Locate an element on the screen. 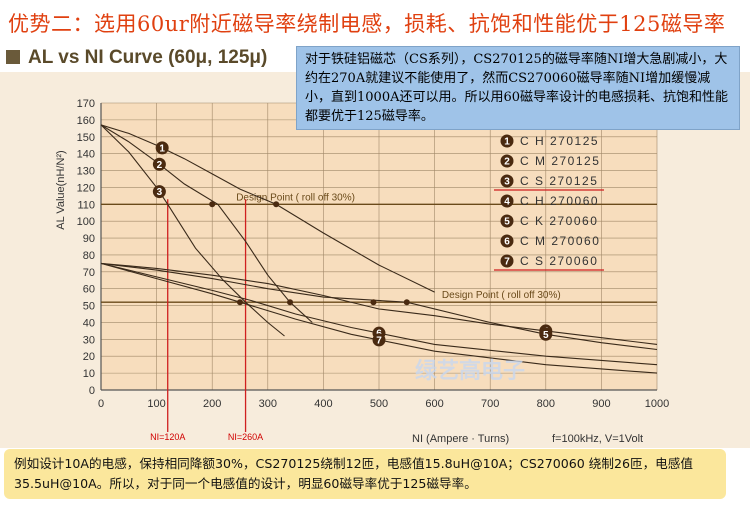  y-tick-label: 100 is located at coordinates (86, 222).